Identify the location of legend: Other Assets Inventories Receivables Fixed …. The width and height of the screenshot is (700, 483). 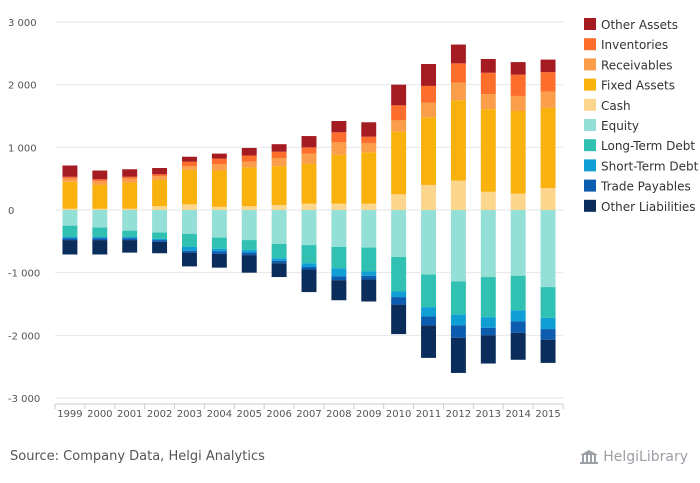
(641, 116).